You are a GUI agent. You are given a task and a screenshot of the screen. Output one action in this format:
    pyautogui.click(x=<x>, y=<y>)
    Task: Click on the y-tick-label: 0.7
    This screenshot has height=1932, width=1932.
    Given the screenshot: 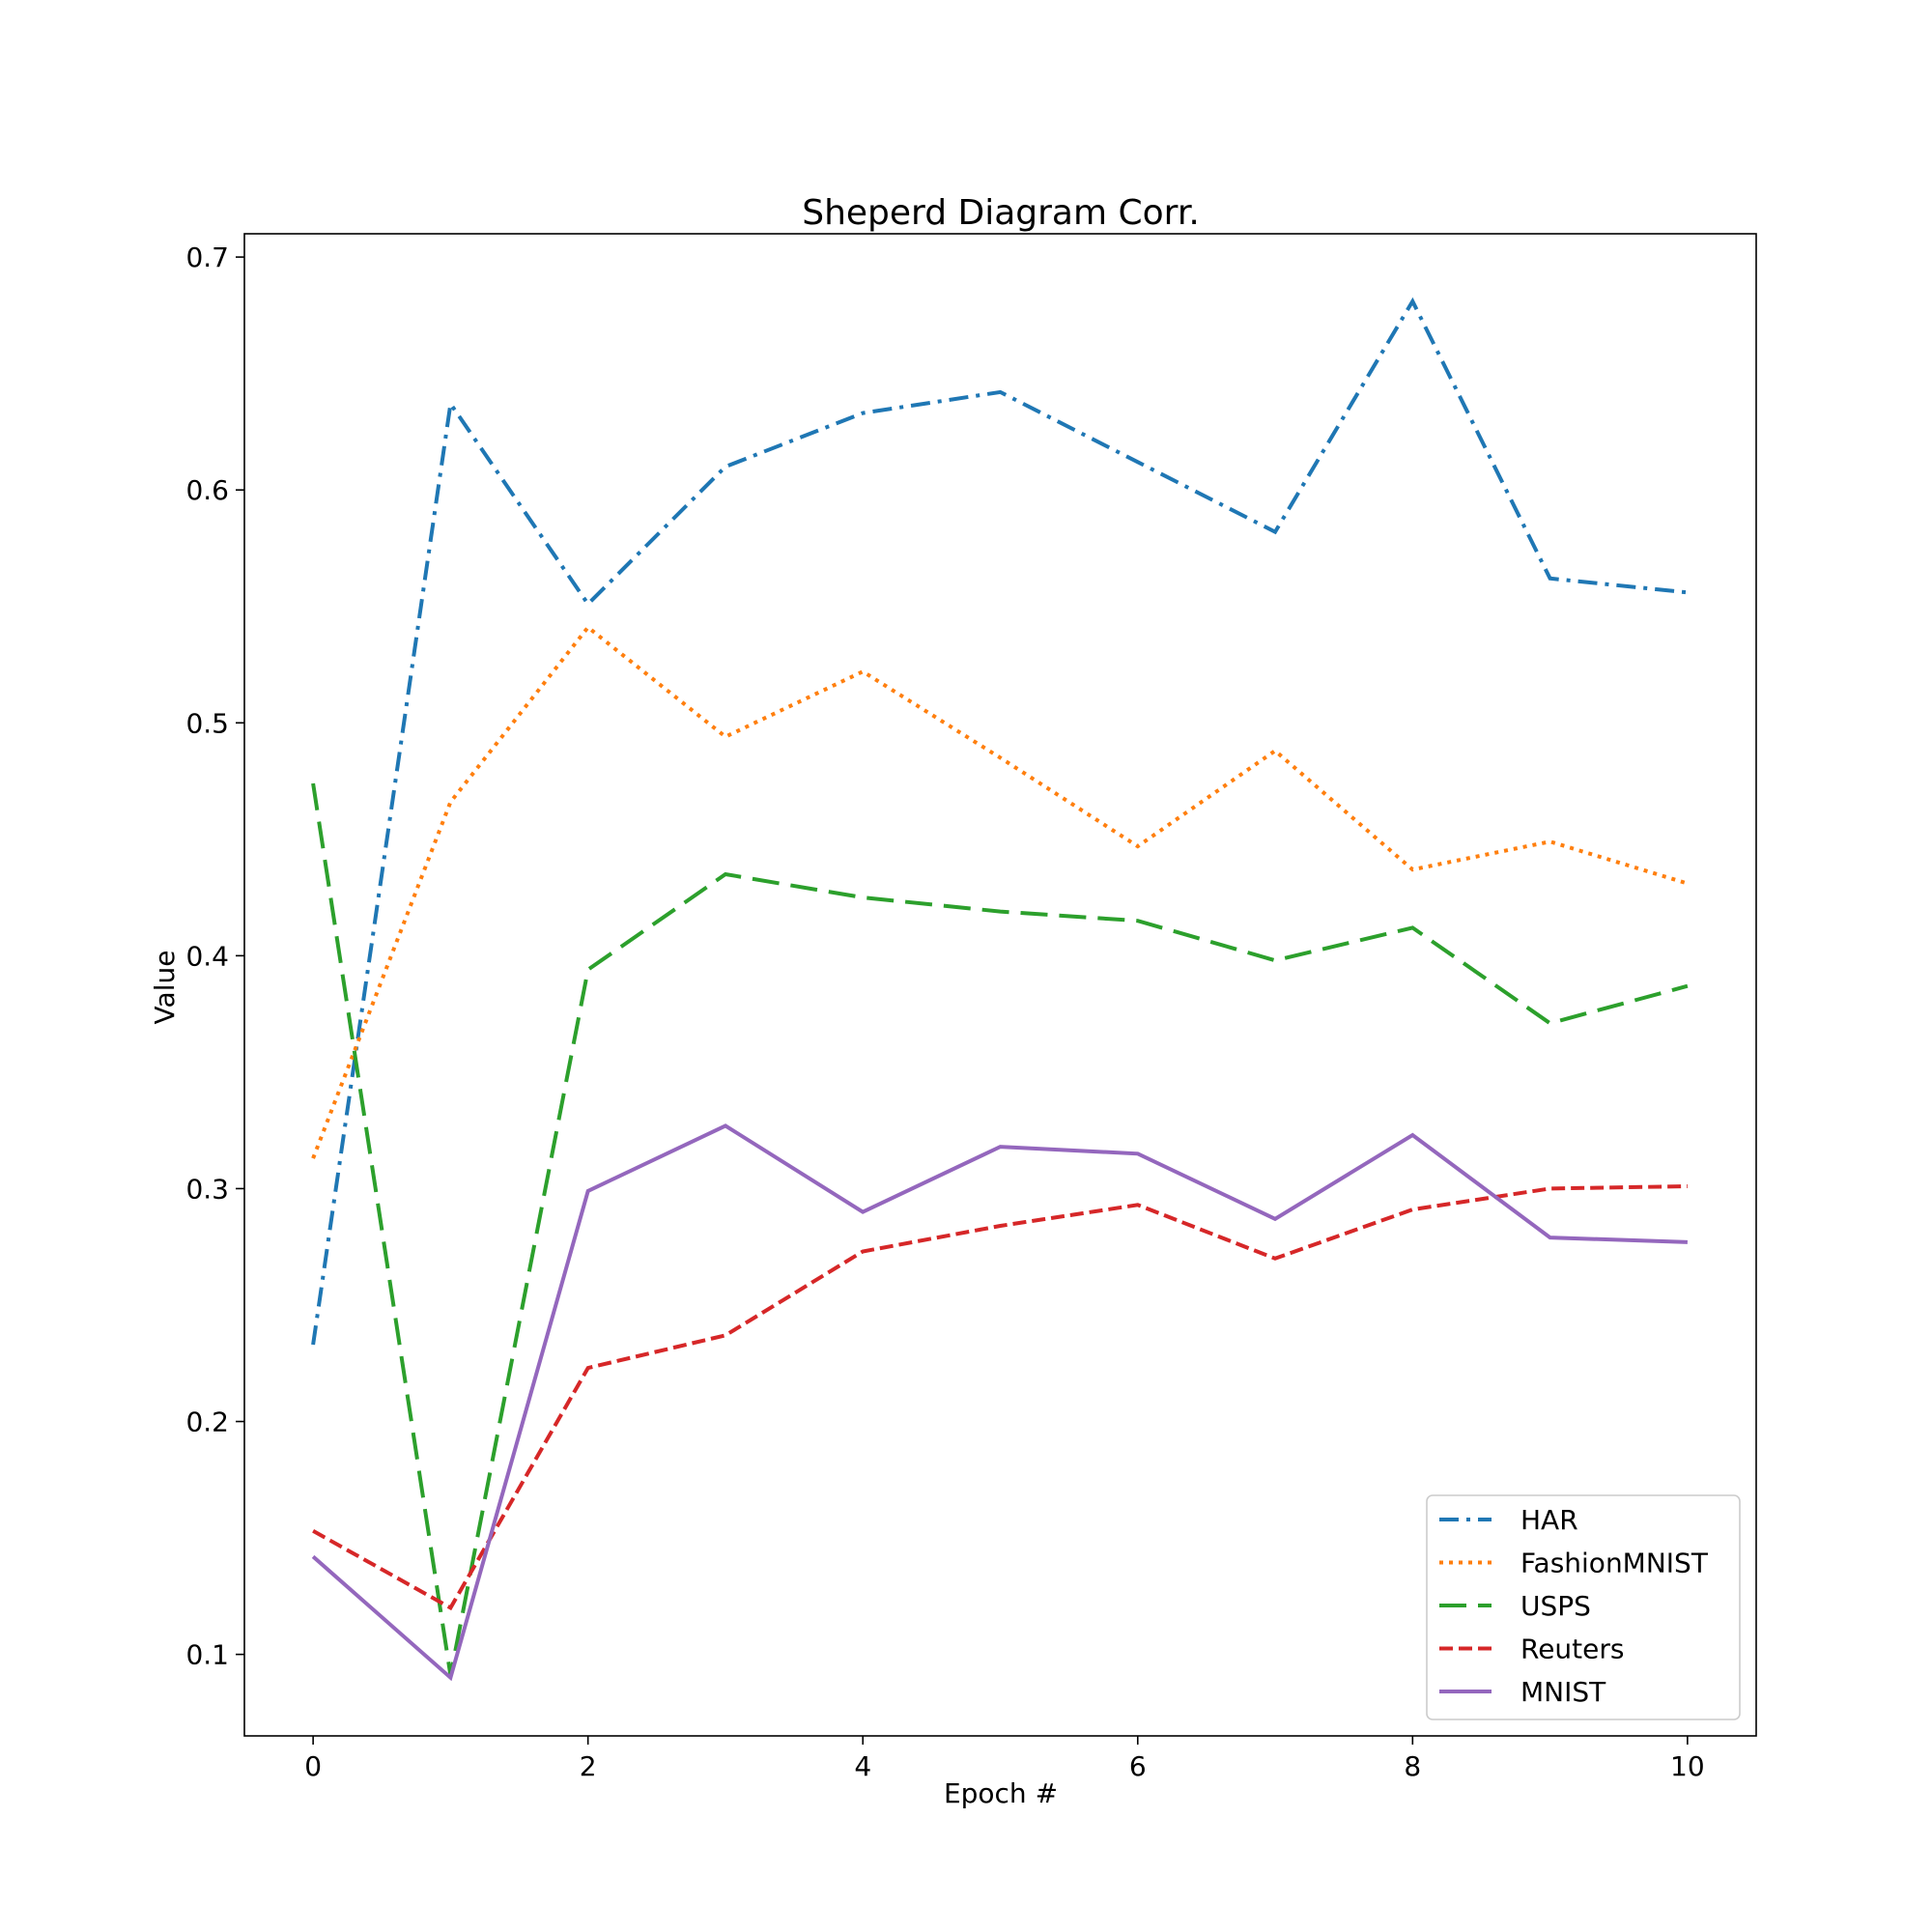 What is the action you would take?
    pyautogui.click(x=207, y=257)
    